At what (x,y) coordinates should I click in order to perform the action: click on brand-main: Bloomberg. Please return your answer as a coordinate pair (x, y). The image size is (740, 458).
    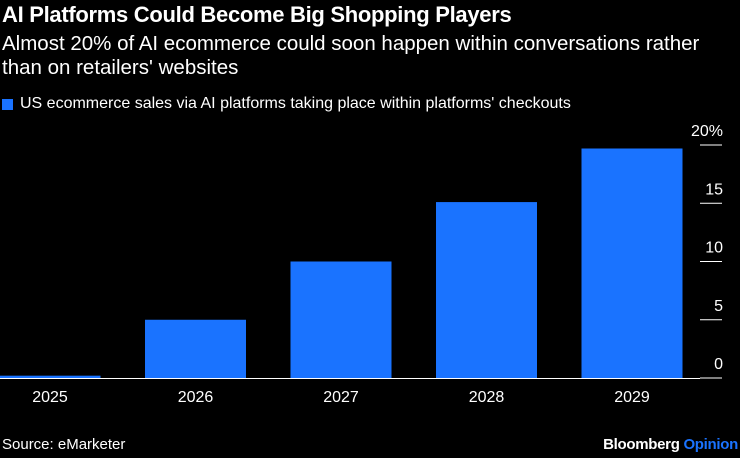
    Looking at the image, I should click on (641, 444).